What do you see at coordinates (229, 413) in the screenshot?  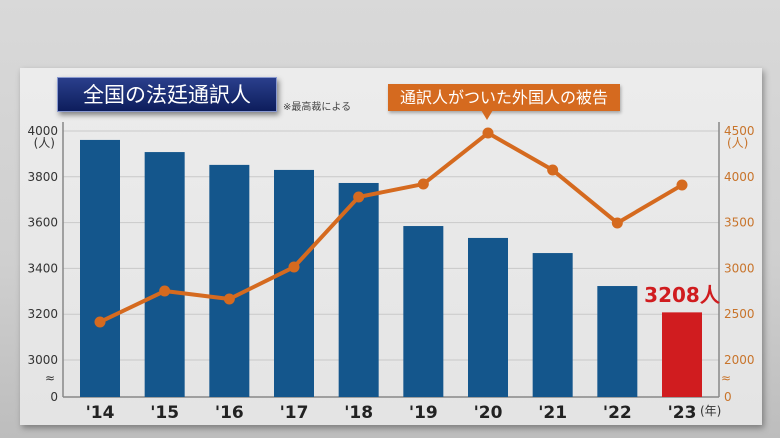 I see `category-label: '16` at bounding box center [229, 413].